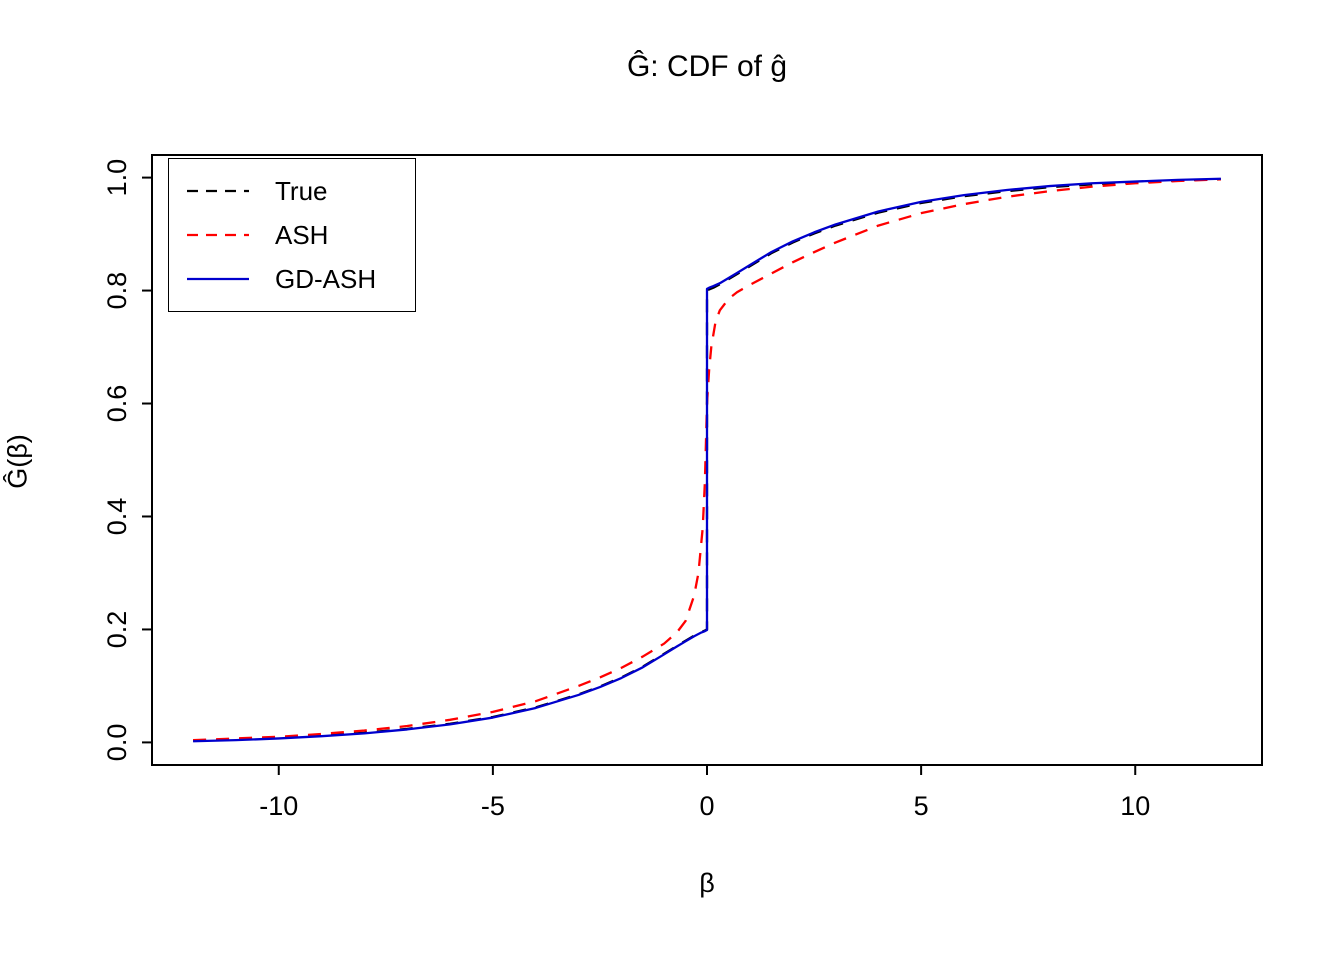 The height and width of the screenshot is (960, 1344). I want to click on legend: True ASH GD-ASH, so click(292, 235).